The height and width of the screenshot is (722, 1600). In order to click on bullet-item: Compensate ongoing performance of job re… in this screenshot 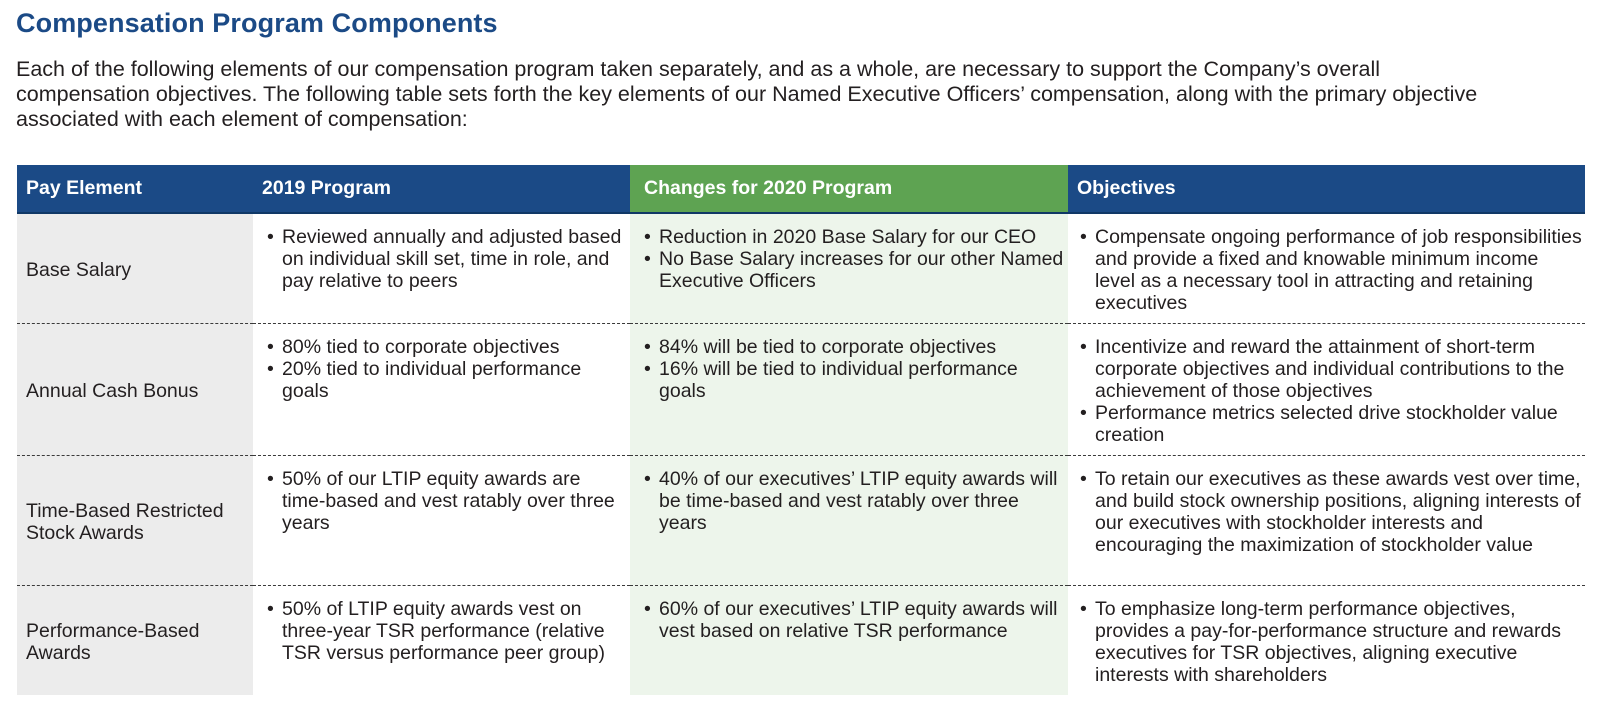, I will do `click(1332, 270)`.